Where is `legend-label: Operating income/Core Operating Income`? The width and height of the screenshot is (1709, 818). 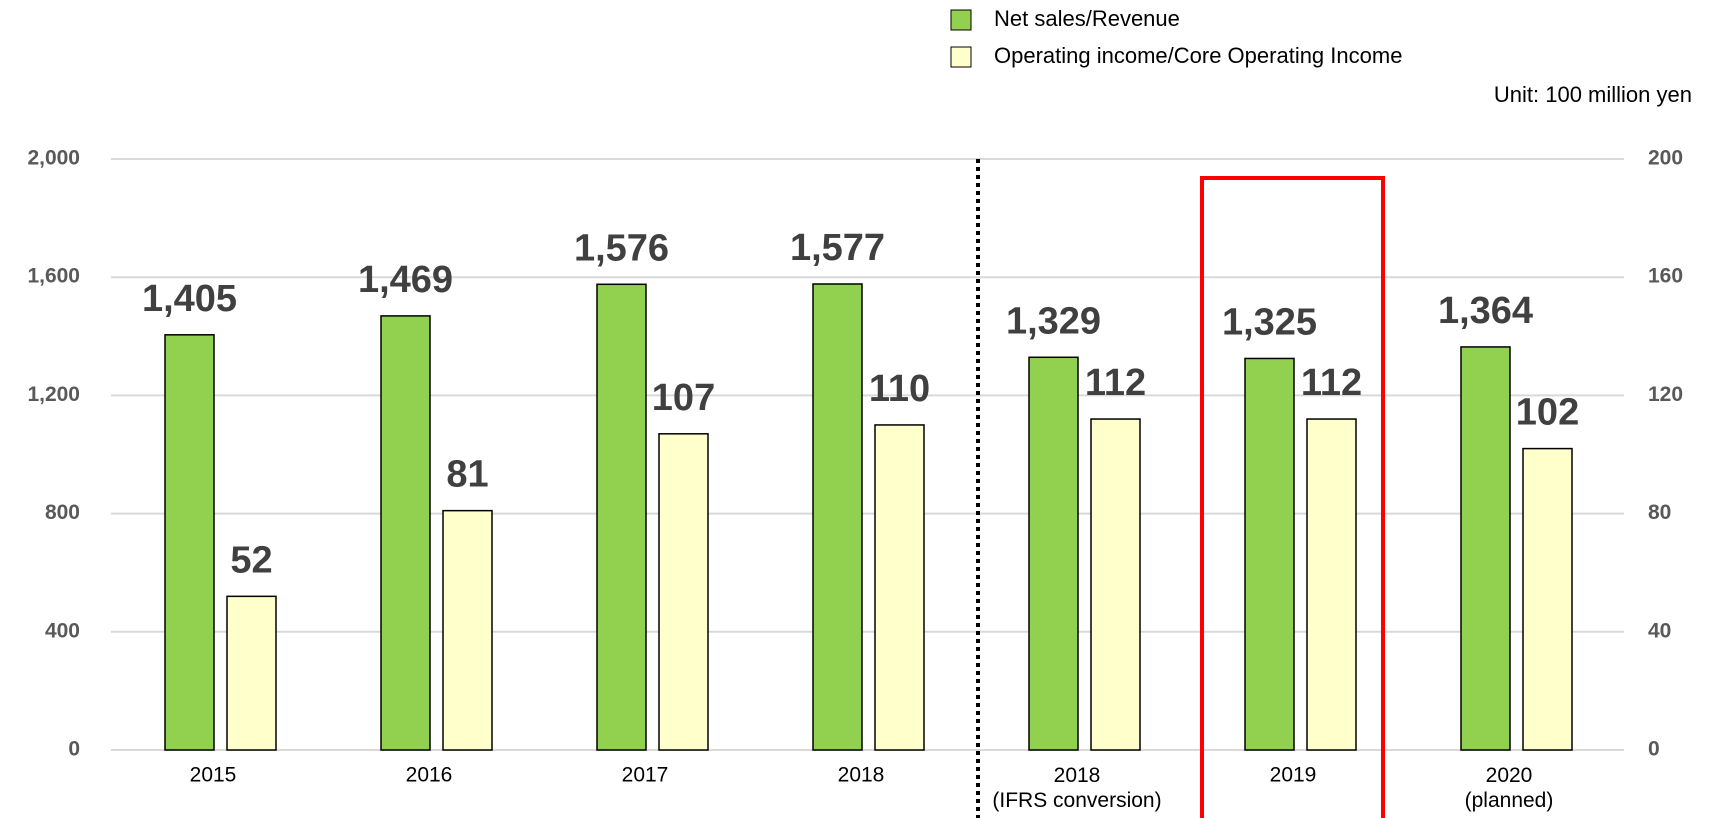
legend-label: Operating income/Core Operating Income is located at coordinates (1198, 55).